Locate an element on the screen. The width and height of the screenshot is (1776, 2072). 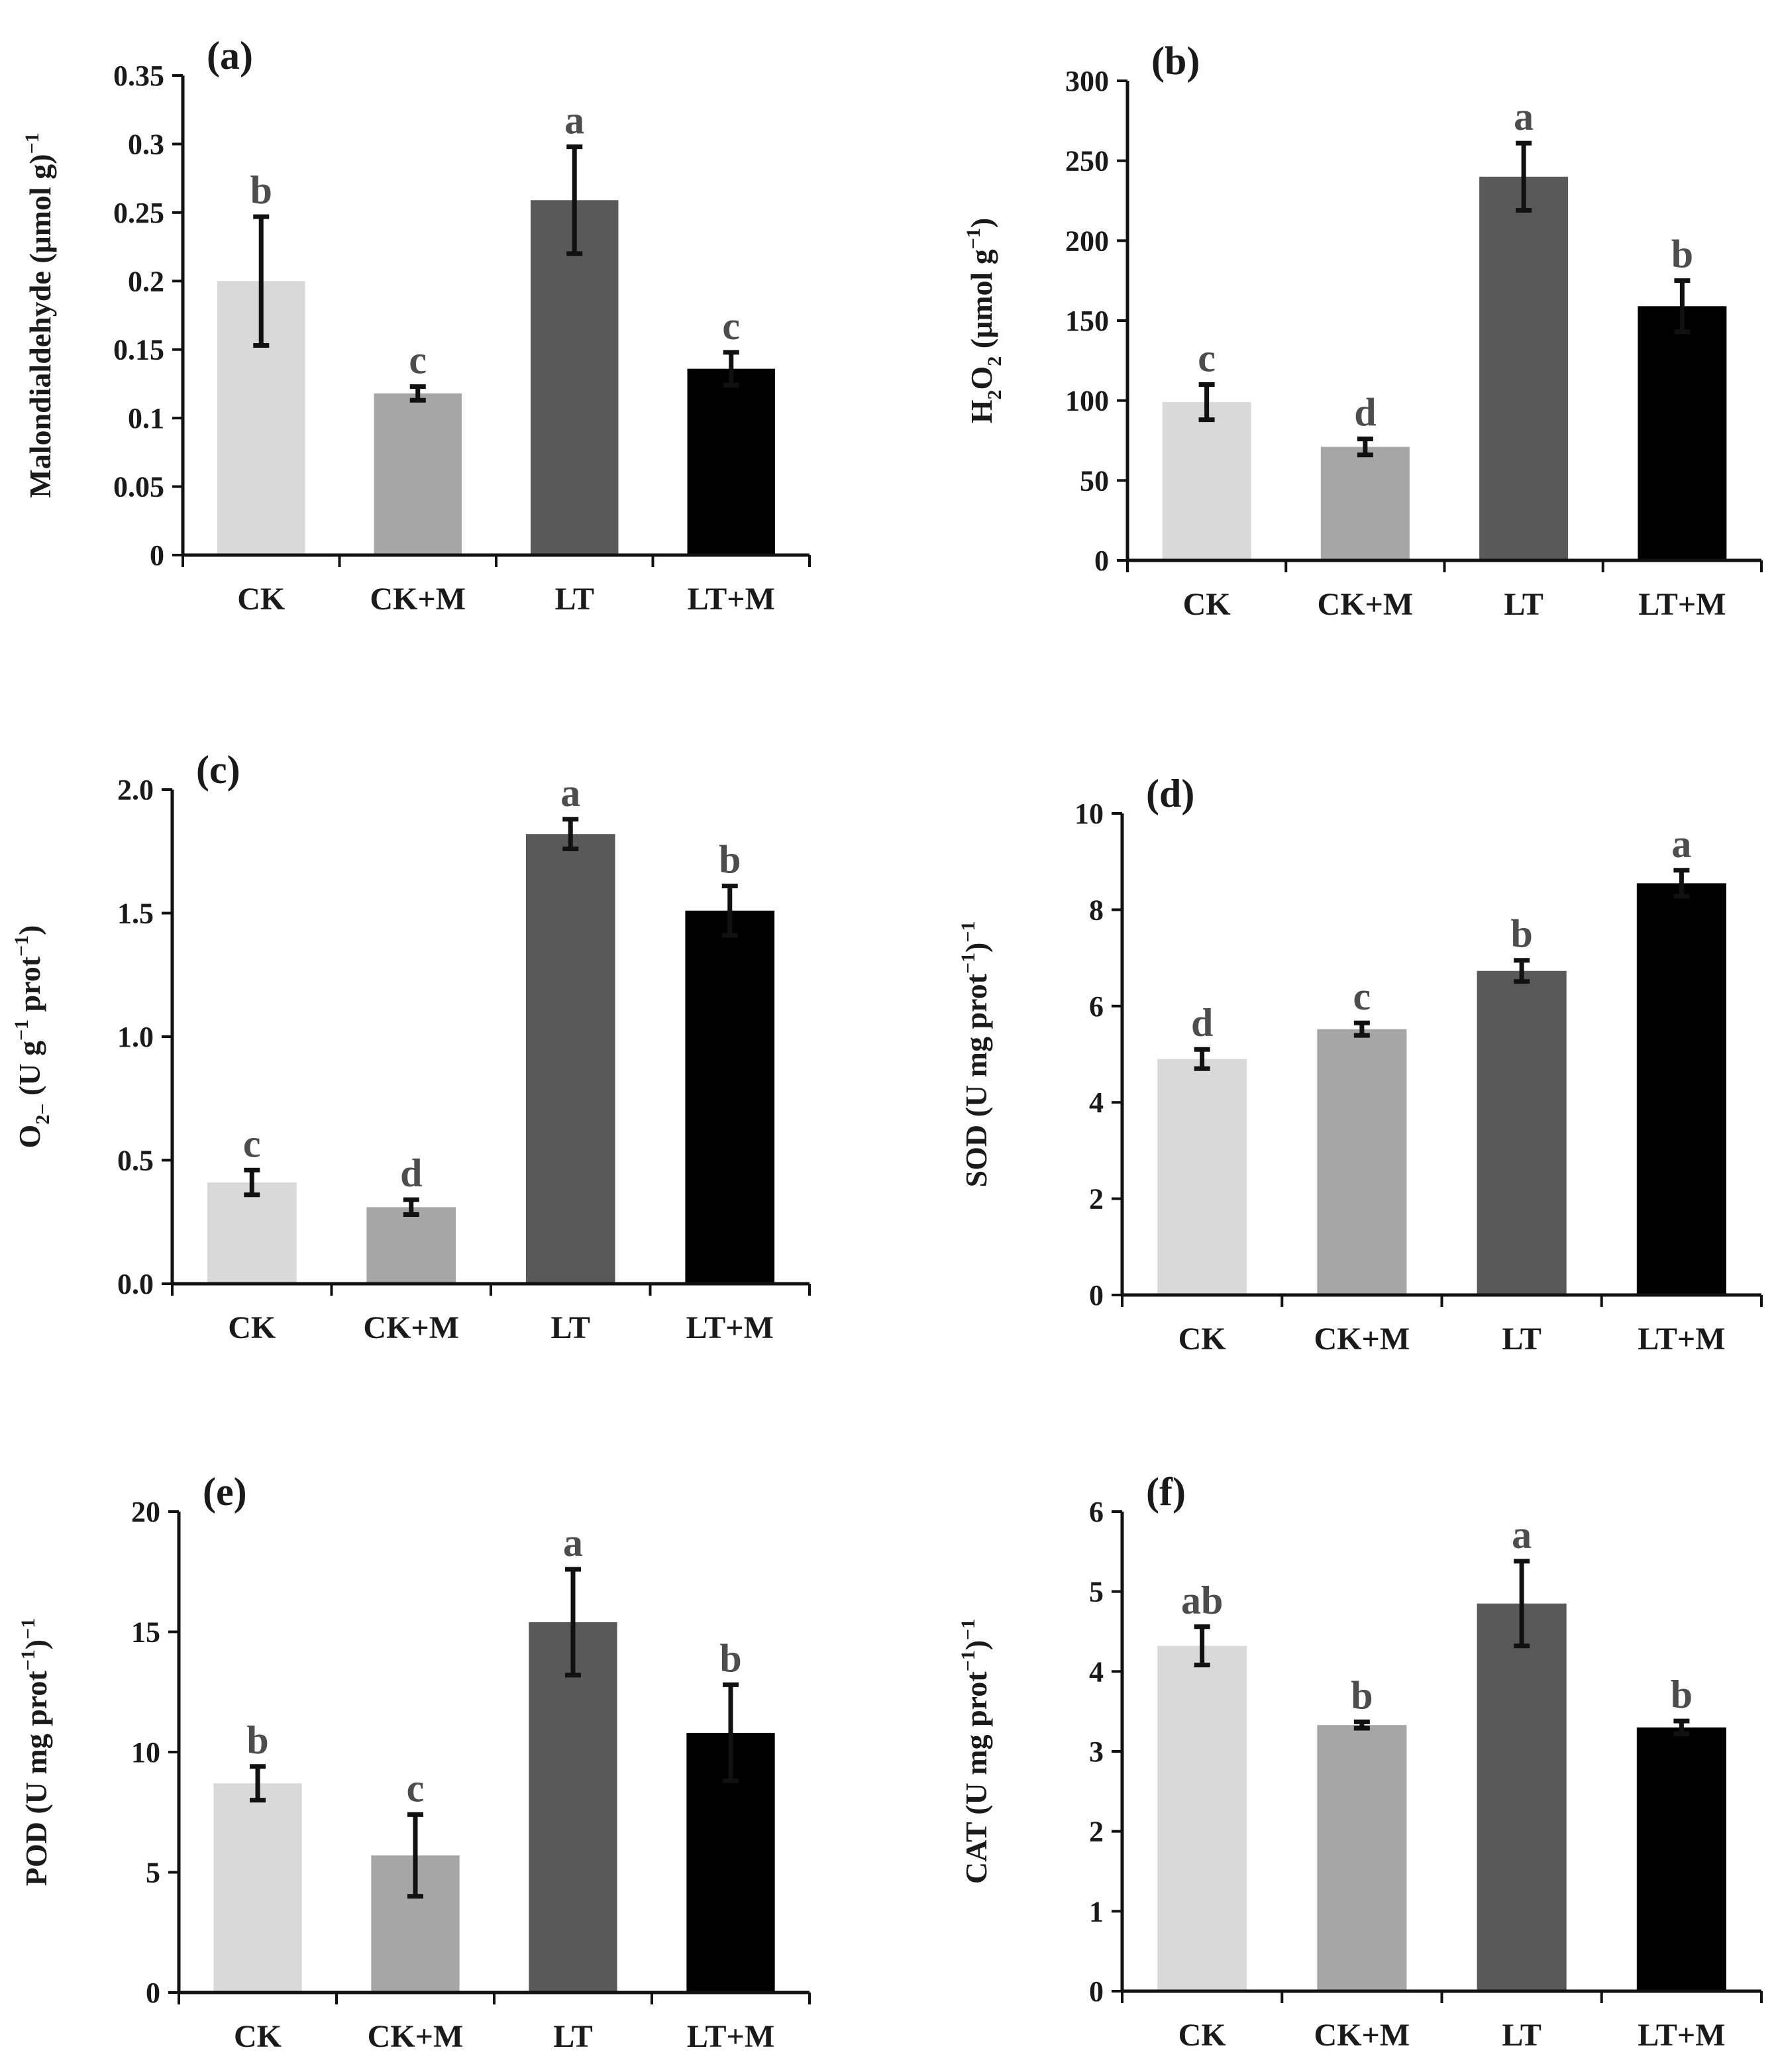
panel-label: (f) is located at coordinates (1166, 1492).